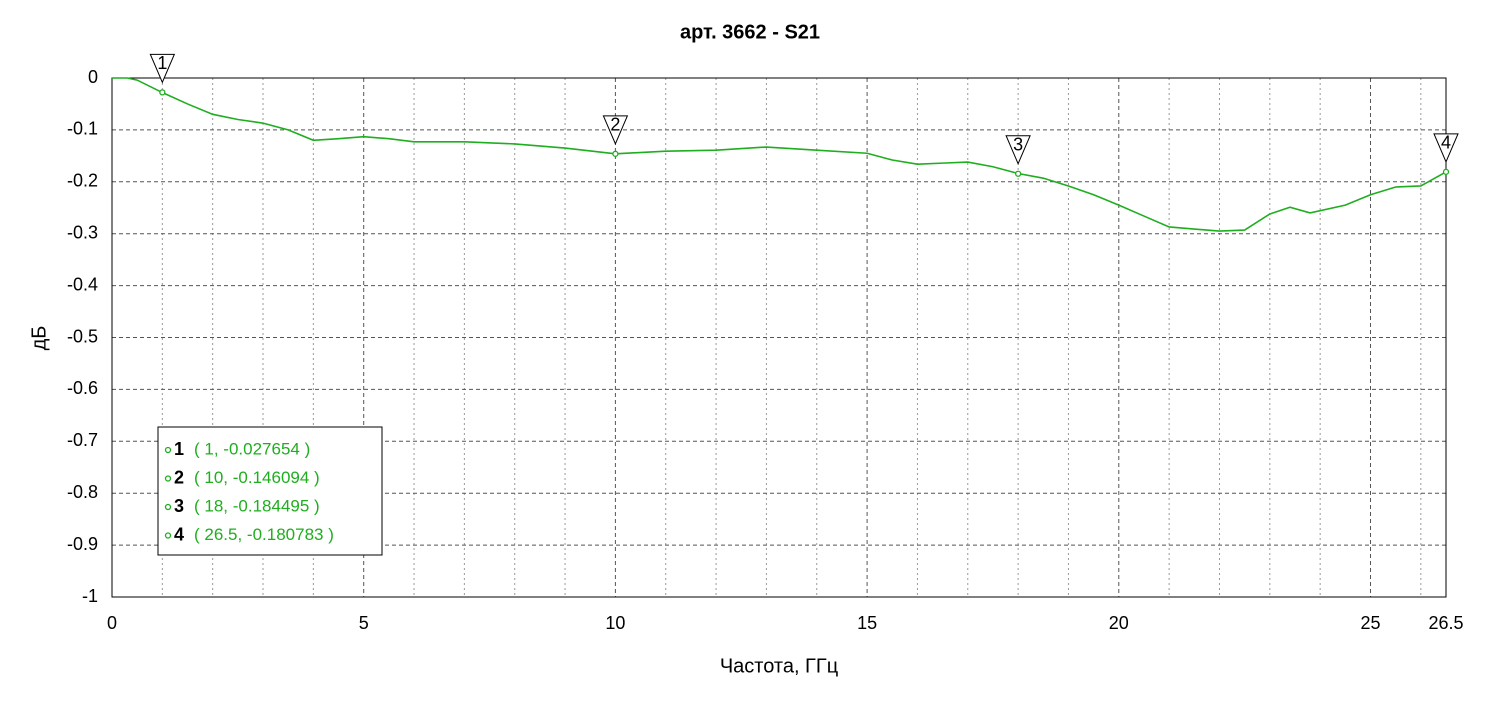 Image resolution: width=1500 pixels, height=705 pixels. Describe the element at coordinates (615, 125) in the screenshot. I see `marker-label: 2` at that location.